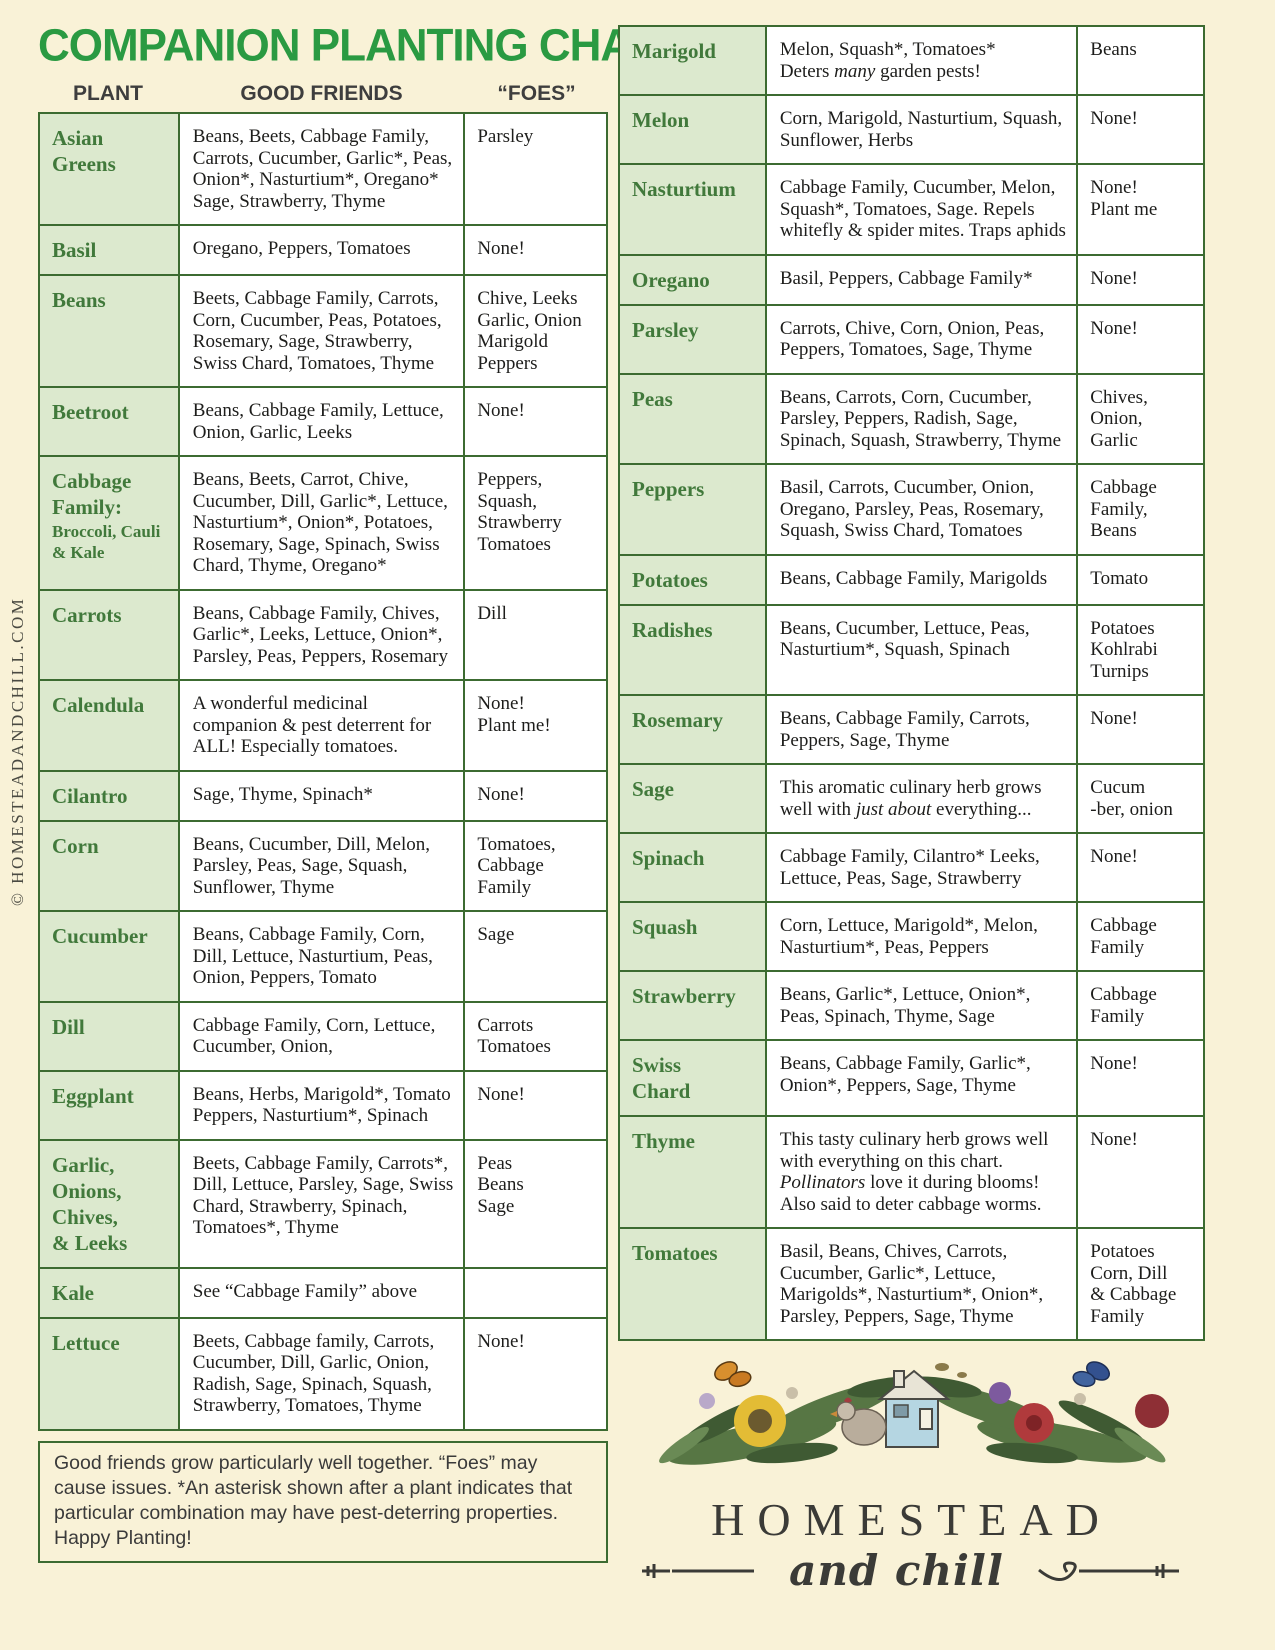 Image resolution: width=1275 pixels, height=1650 pixels. I want to click on plant-name: Cabbage Family:, so click(92, 494).